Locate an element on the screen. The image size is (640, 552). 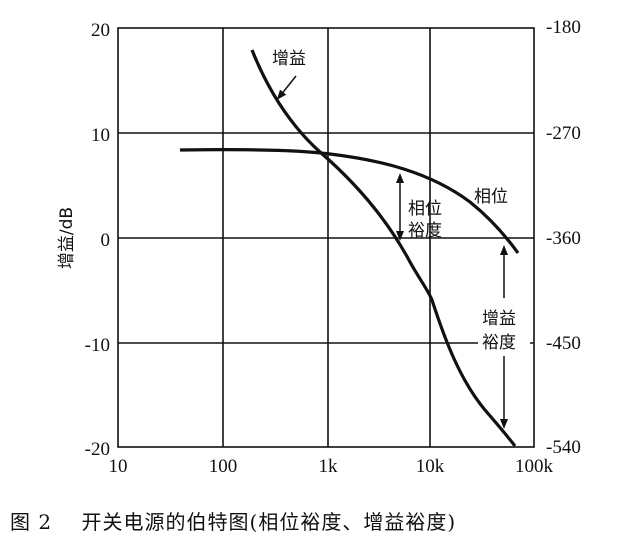
y2-tick: -270 is located at coordinates (563, 133).